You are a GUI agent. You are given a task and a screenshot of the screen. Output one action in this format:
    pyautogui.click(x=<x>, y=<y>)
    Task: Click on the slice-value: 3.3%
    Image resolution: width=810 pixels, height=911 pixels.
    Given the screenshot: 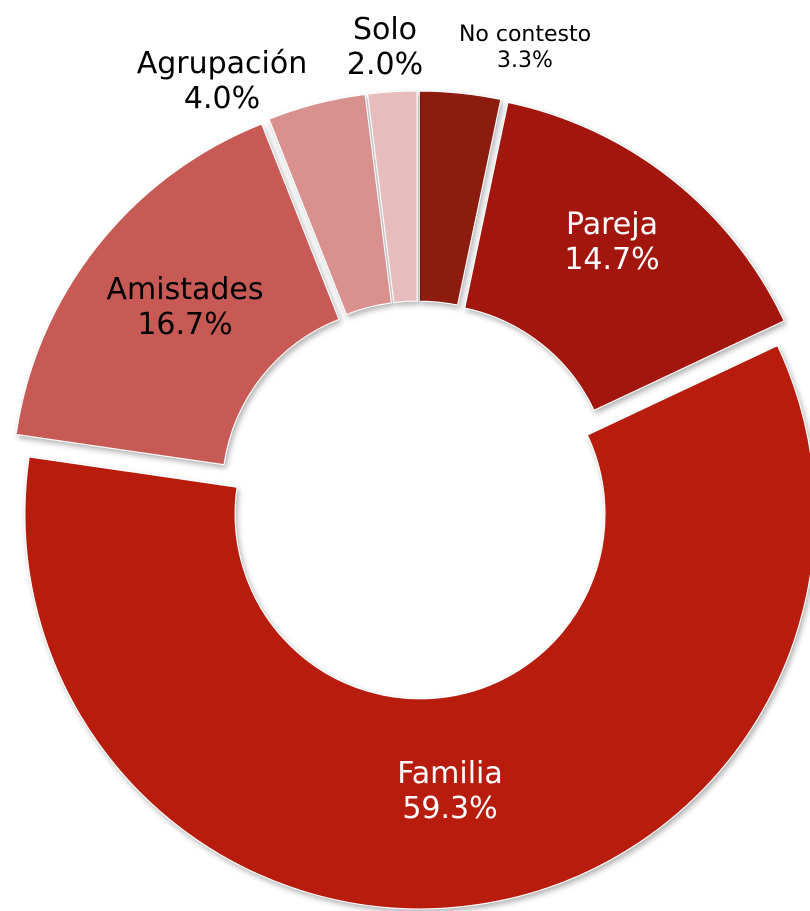 What is the action you would take?
    pyautogui.click(x=525, y=60)
    